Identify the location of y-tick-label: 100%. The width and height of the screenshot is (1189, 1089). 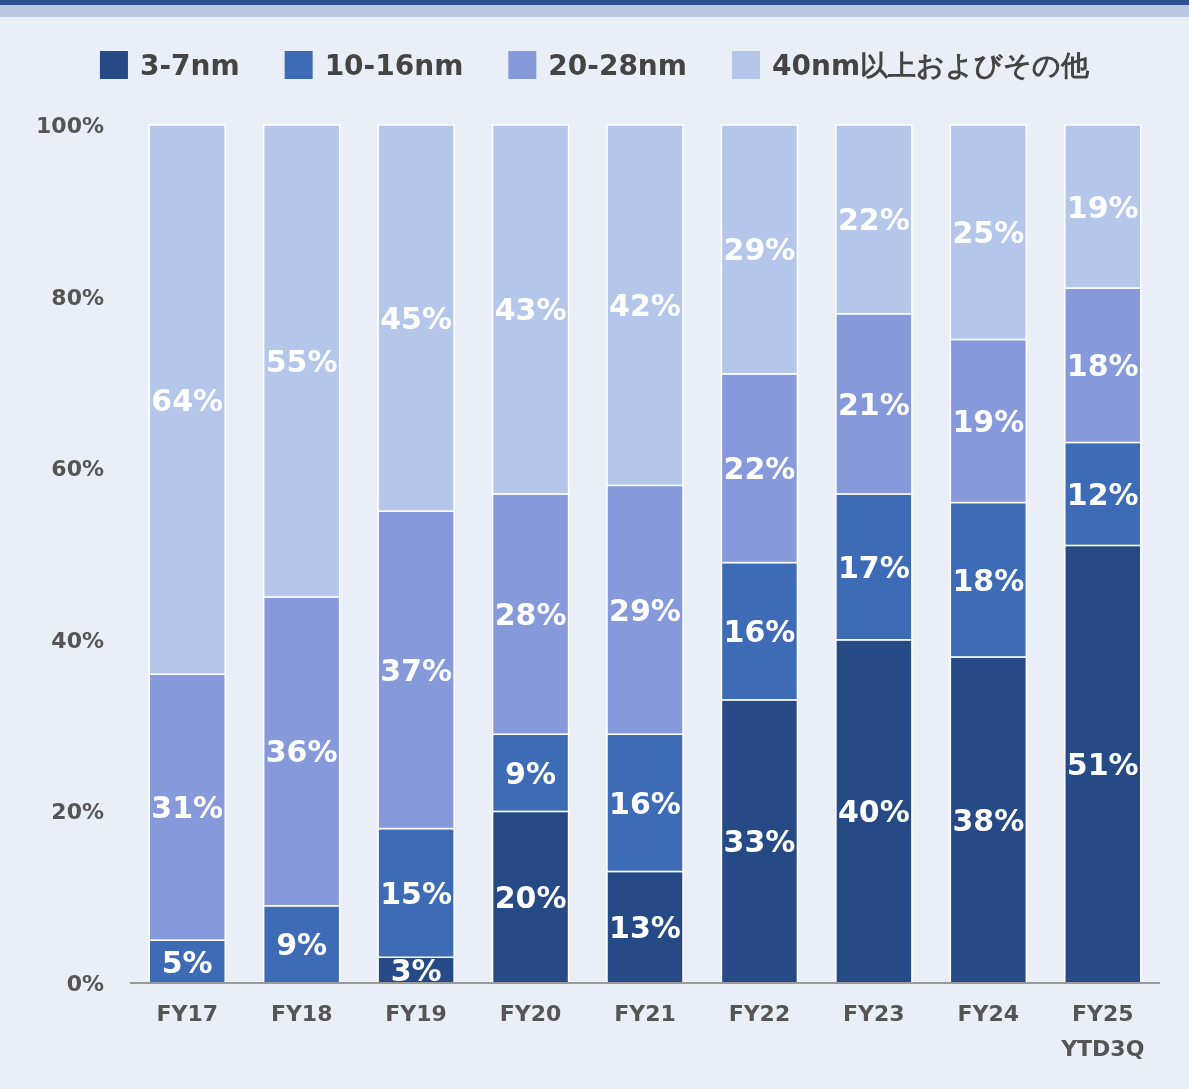
(70, 125).